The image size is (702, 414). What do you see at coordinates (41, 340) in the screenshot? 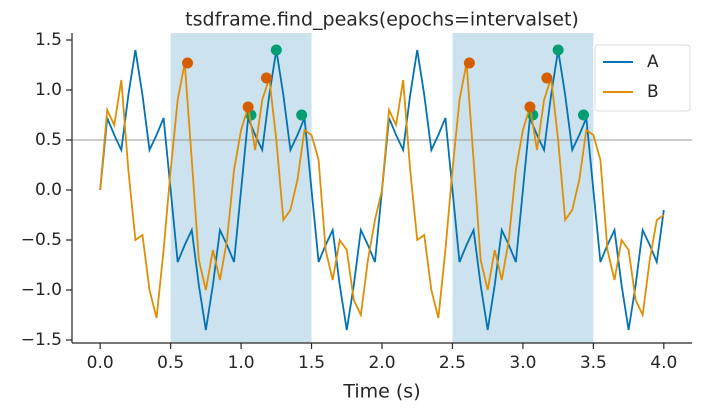
I see `y-tick-label: −1.5` at bounding box center [41, 340].